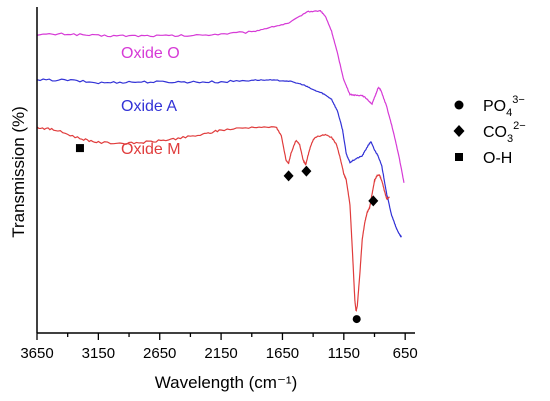 Image resolution: width=550 pixels, height=401 pixels. Describe the element at coordinates (79, 148) in the screenshot. I see `oh-marker-icon` at that location.